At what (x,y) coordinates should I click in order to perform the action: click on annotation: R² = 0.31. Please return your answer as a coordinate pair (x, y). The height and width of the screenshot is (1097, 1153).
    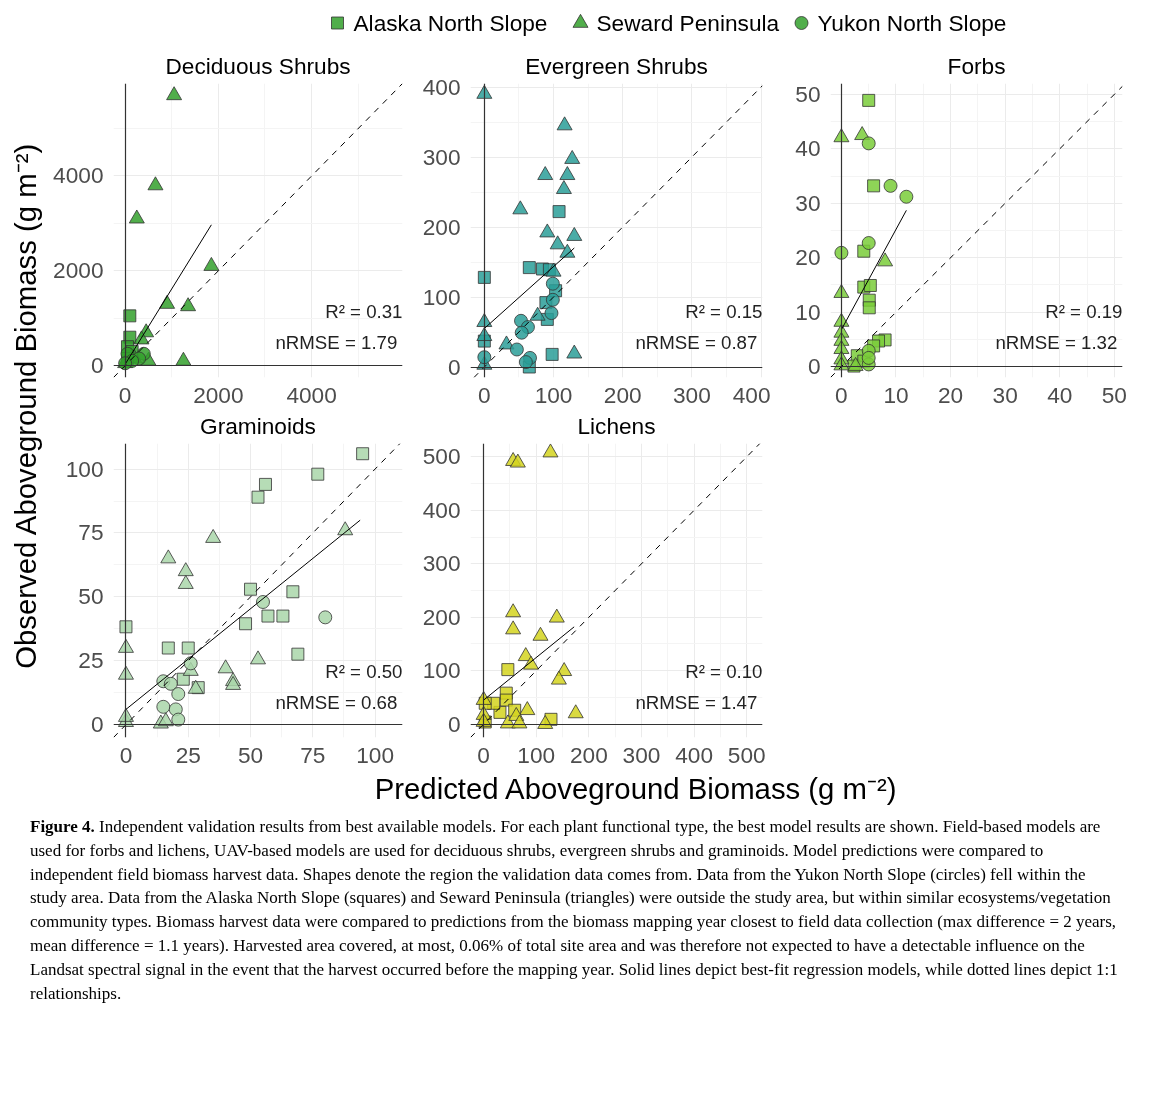
    Looking at the image, I should click on (364, 311).